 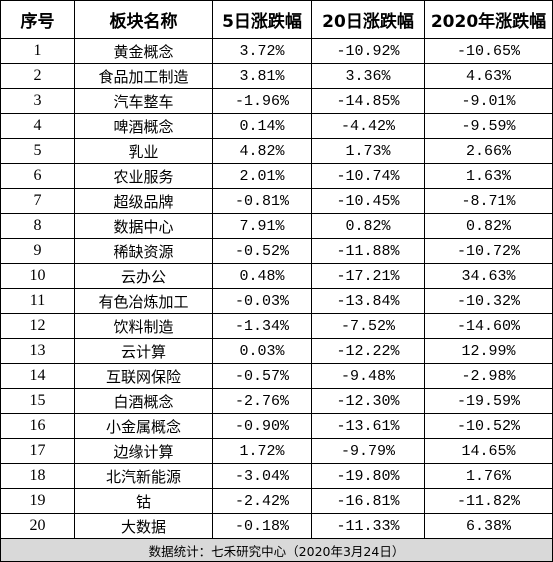 I want to click on table-row: 17 边缘计算 1.72% -9.79% 14.65%, so click(x=276, y=451).